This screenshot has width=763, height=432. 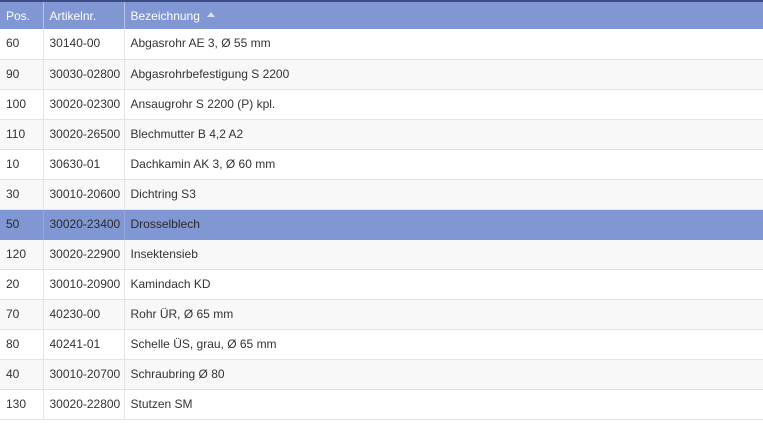 What do you see at coordinates (443, 74) in the screenshot?
I see `cell-bezeichnung: Abgasrohrbefestigung S 2200` at bounding box center [443, 74].